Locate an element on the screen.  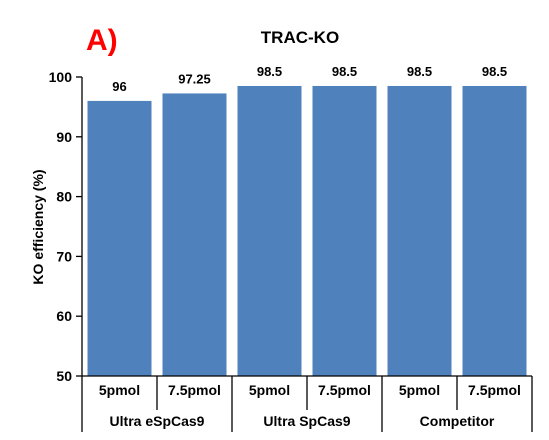
data-label: 96 is located at coordinates (119, 86).